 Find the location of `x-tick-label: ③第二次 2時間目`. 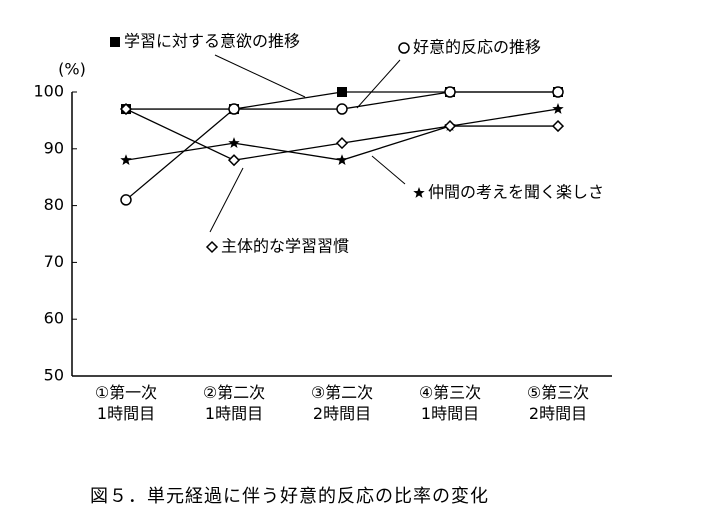

x-tick-label: ③第二次 2時間目 is located at coordinates (342, 403).